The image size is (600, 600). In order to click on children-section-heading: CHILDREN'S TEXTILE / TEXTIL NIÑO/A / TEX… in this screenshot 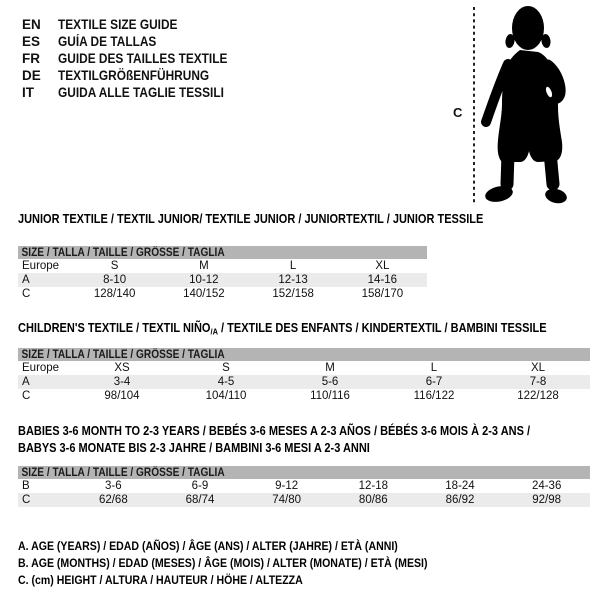, I will do `click(282, 329)`.